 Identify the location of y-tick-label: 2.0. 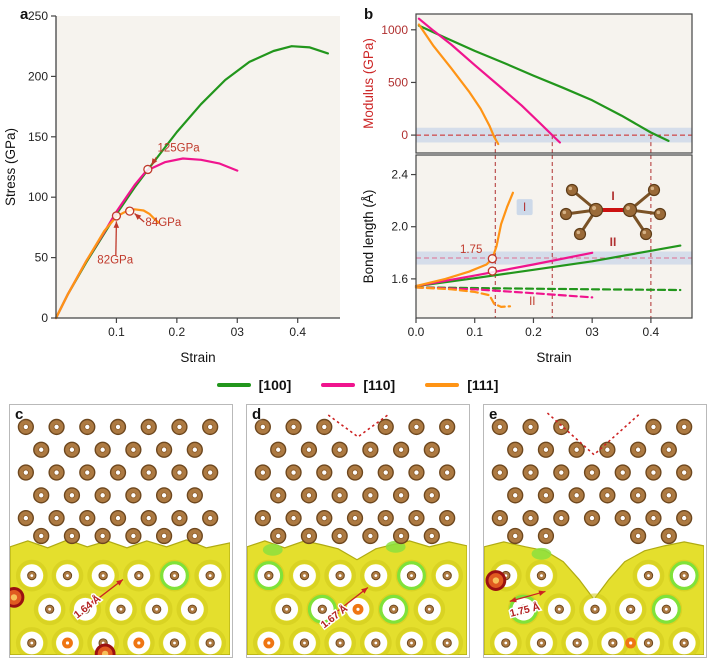
(399, 227).